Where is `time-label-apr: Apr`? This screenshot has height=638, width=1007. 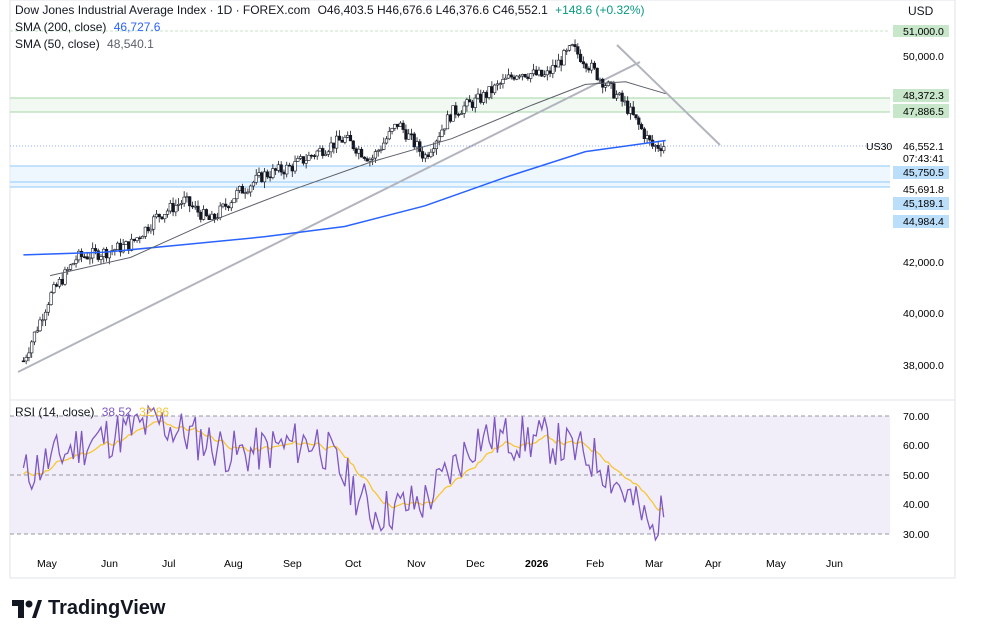
time-label-apr: Apr is located at coordinates (713, 564).